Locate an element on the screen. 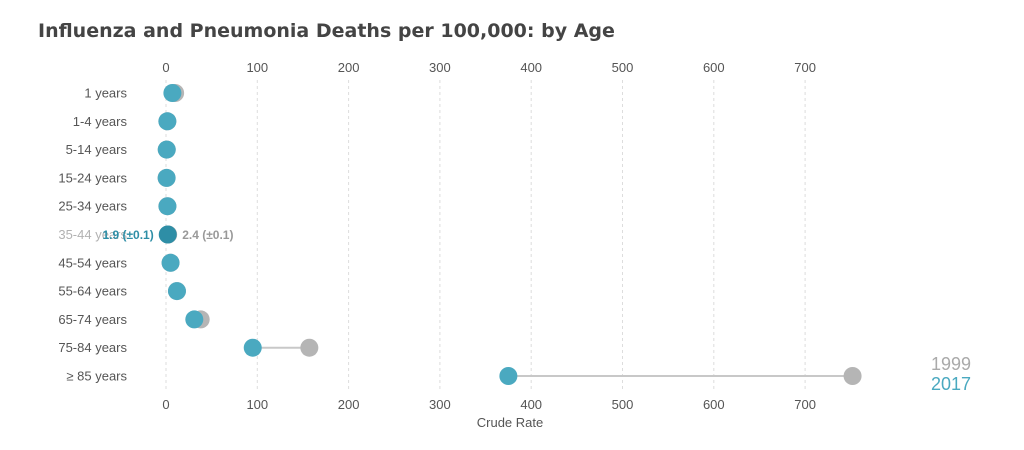 Image resolution: width=1024 pixels, height=450 pixels. x-tick-top-200: 200 is located at coordinates (349, 67).